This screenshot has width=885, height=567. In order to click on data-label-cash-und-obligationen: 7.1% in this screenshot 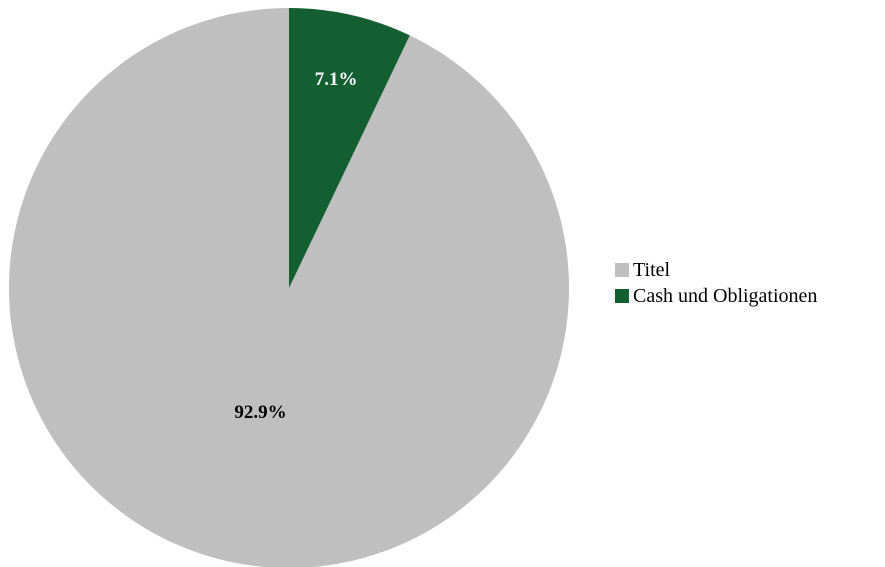, I will do `click(336, 79)`.